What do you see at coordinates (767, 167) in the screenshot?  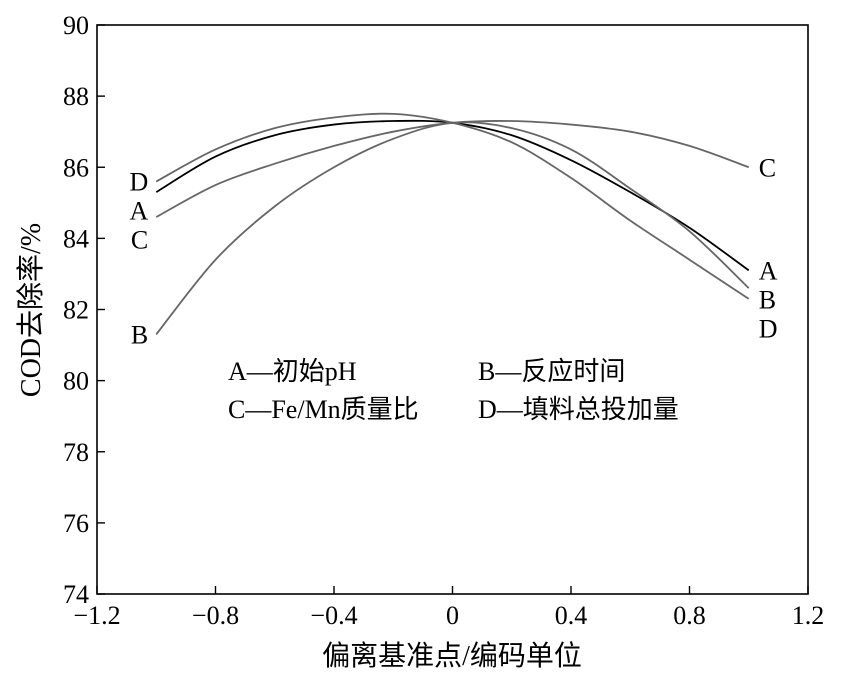 I see `series-c-right-label: C` at bounding box center [767, 167].